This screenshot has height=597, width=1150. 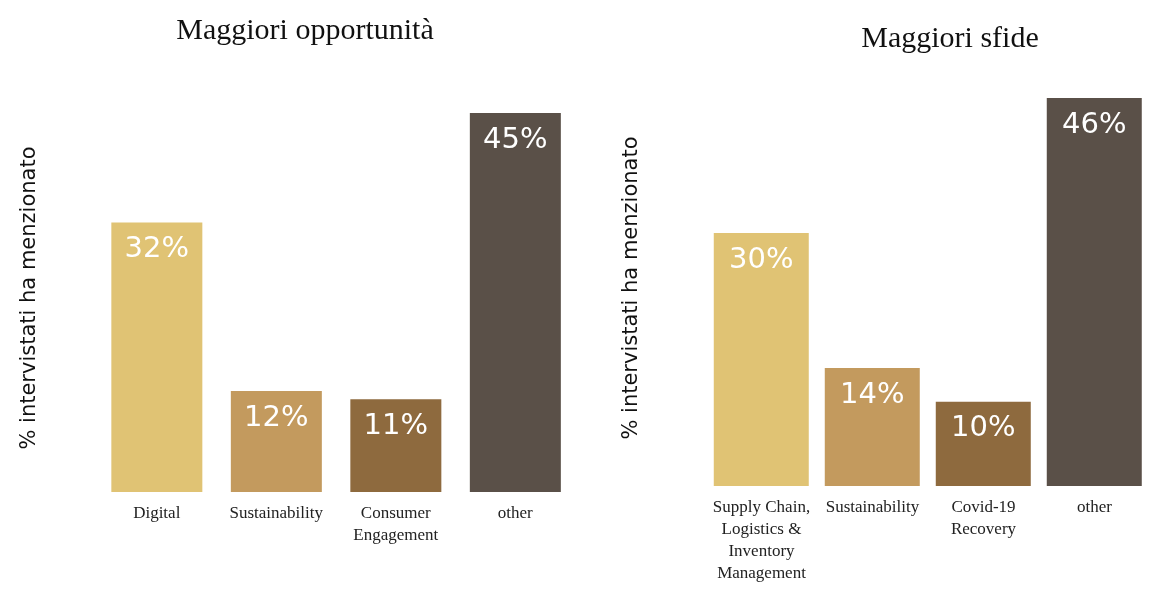 I want to click on chart-title: Maggiori sfide, so click(x=950, y=37).